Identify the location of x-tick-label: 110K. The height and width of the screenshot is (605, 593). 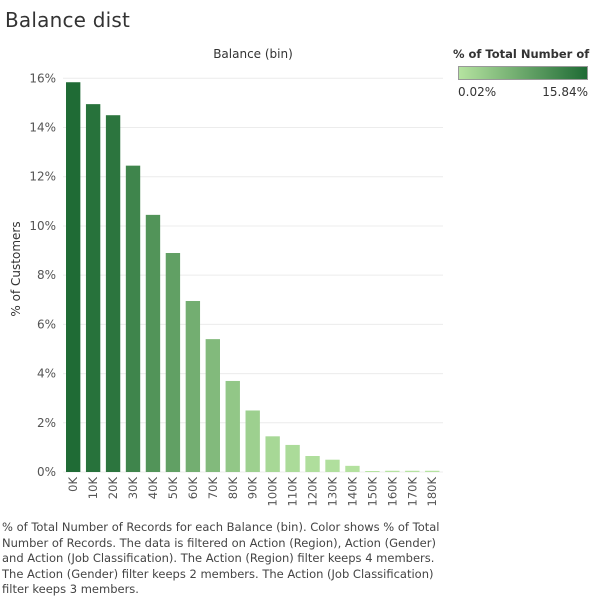
(293, 492).